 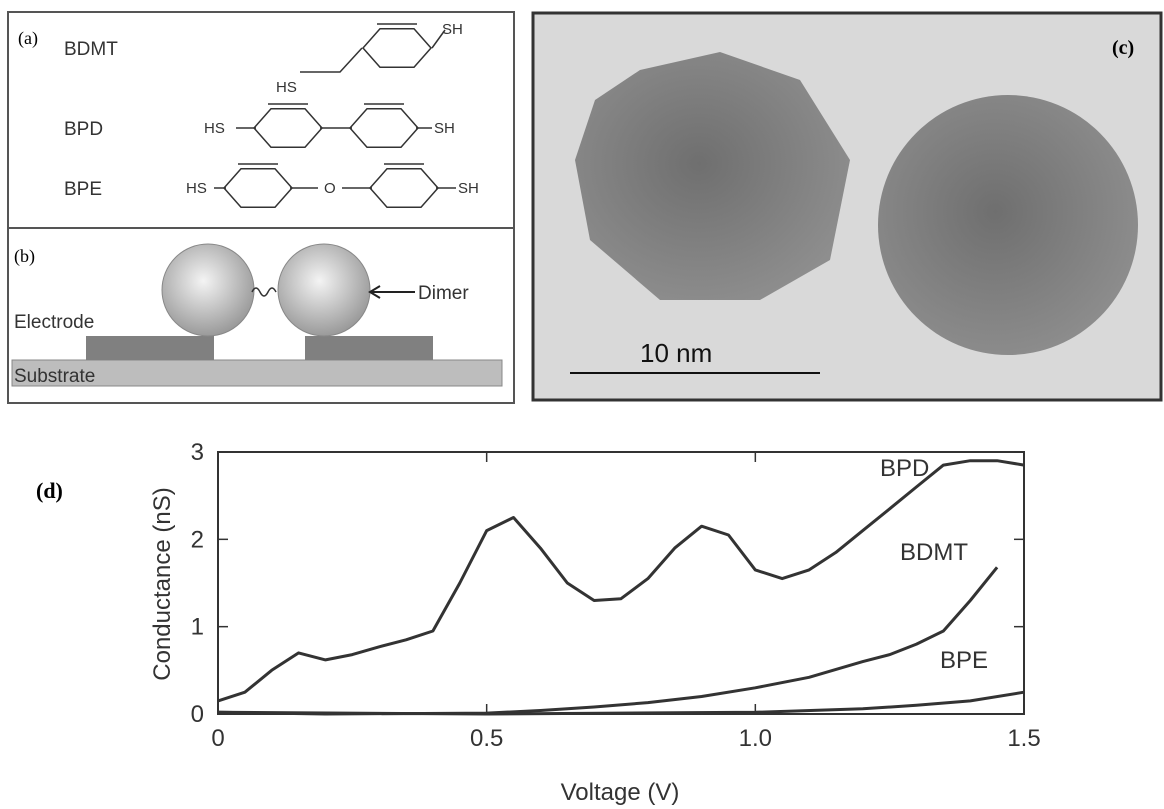 What do you see at coordinates (755, 738) in the screenshot?
I see `x-tick-label: 1.0` at bounding box center [755, 738].